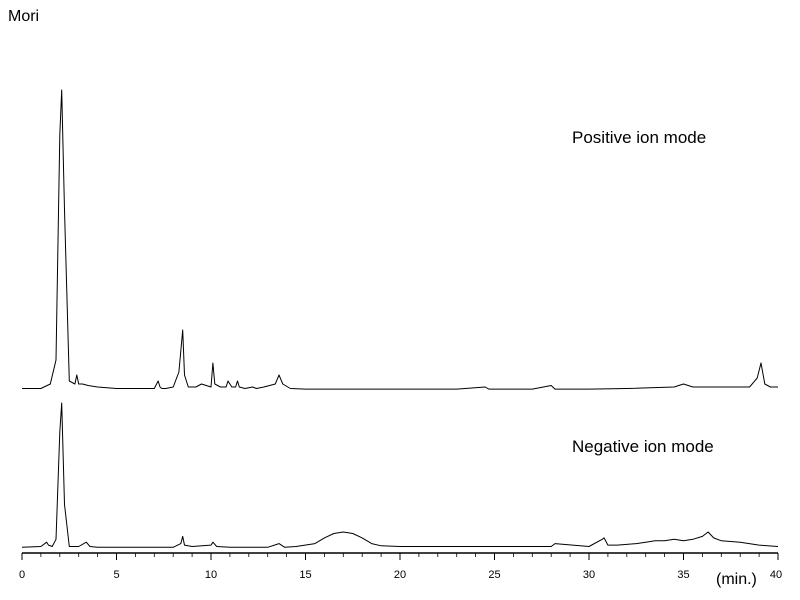 The image size is (800, 600). What do you see at coordinates (305, 575) in the screenshot?
I see `x-tick-label: 15` at bounding box center [305, 575].